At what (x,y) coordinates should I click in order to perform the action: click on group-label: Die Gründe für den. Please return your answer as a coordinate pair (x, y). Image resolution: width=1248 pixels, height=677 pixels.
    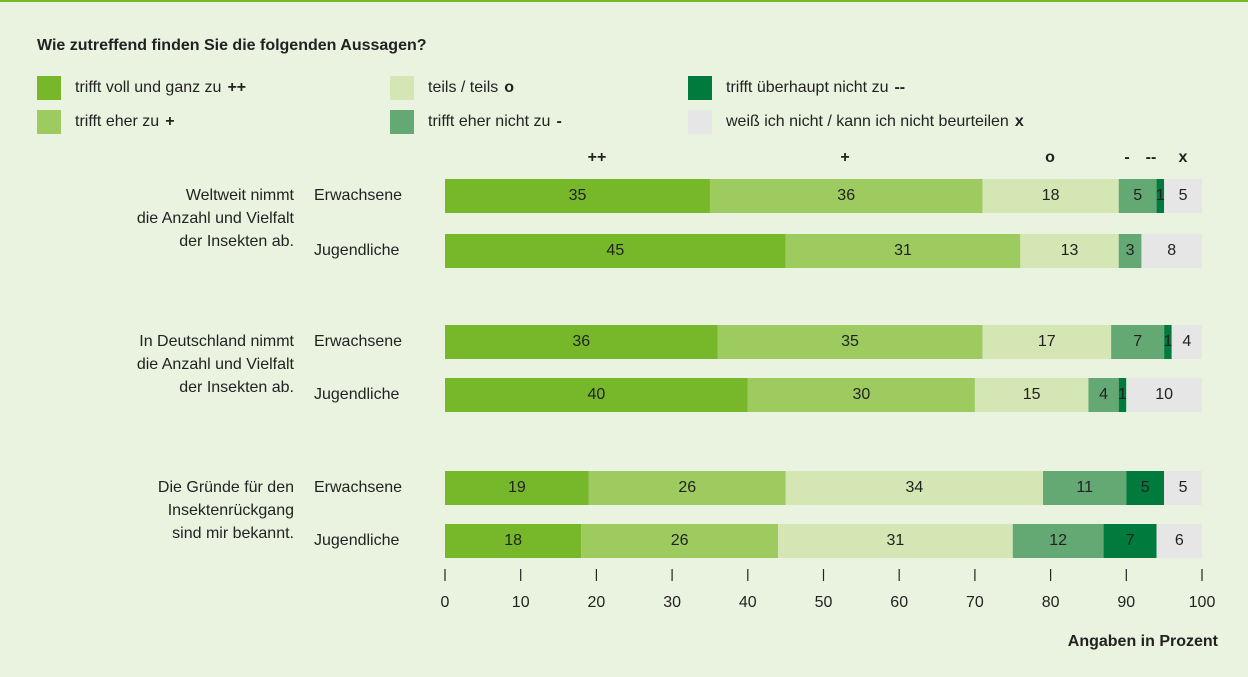
    Looking at the image, I should click on (226, 487).